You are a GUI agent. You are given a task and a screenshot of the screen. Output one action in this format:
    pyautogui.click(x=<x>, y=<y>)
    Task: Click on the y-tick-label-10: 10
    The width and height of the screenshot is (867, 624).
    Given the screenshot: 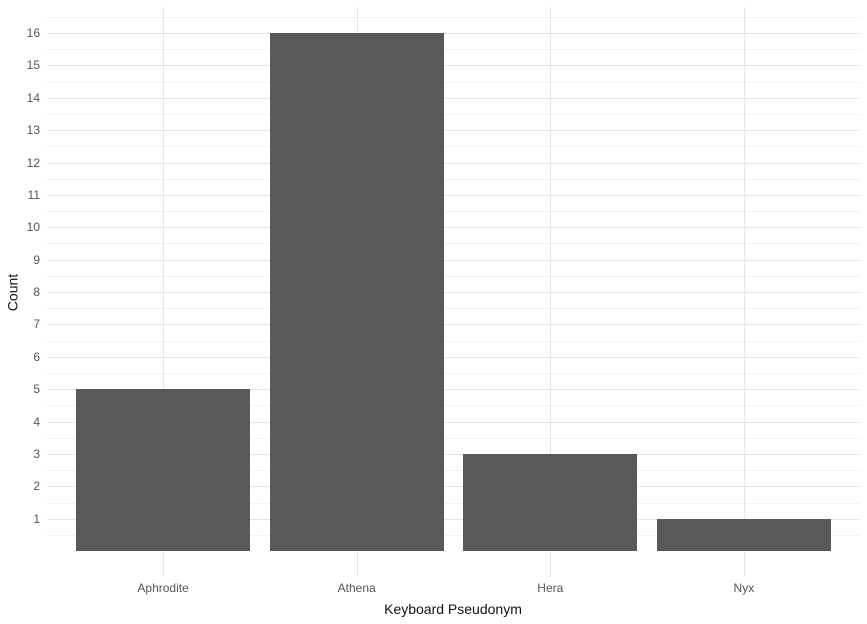 What is the action you would take?
    pyautogui.click(x=33, y=227)
    